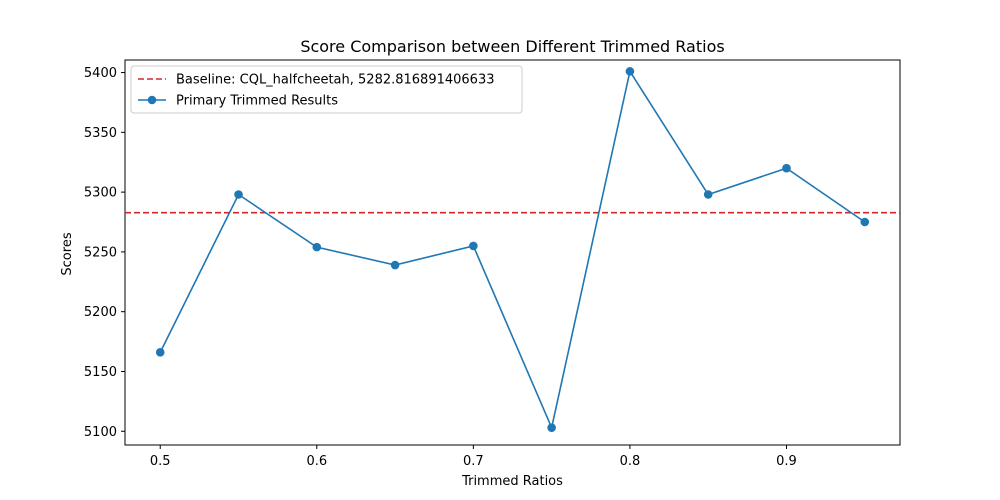 This screenshot has height=500, width=1000. What do you see at coordinates (100, 372) in the screenshot?
I see `y-tick-label: 5150` at bounding box center [100, 372].